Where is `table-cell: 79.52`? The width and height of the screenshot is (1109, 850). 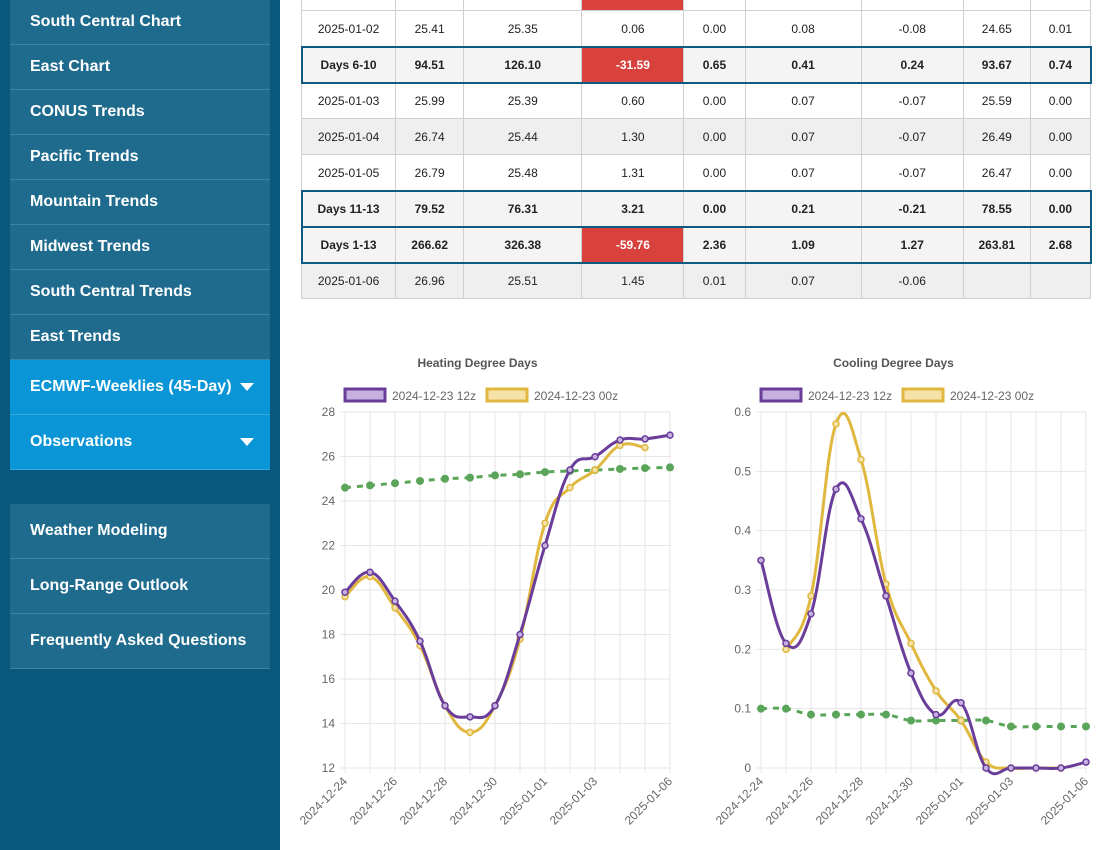
table-cell: 79.52 is located at coordinates (430, 208).